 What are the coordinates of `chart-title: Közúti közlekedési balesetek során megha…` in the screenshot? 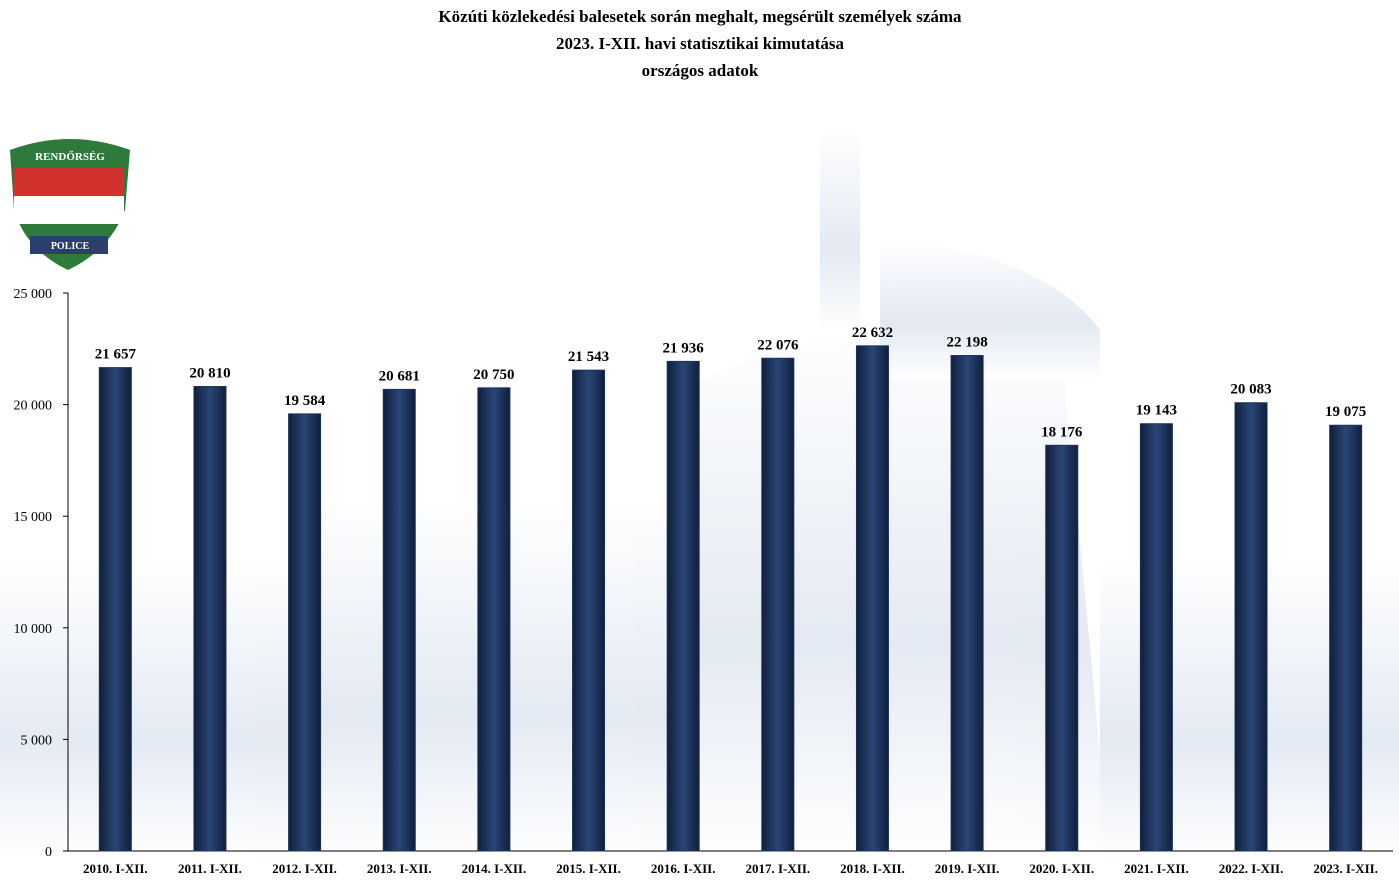 It's located at (700, 16).